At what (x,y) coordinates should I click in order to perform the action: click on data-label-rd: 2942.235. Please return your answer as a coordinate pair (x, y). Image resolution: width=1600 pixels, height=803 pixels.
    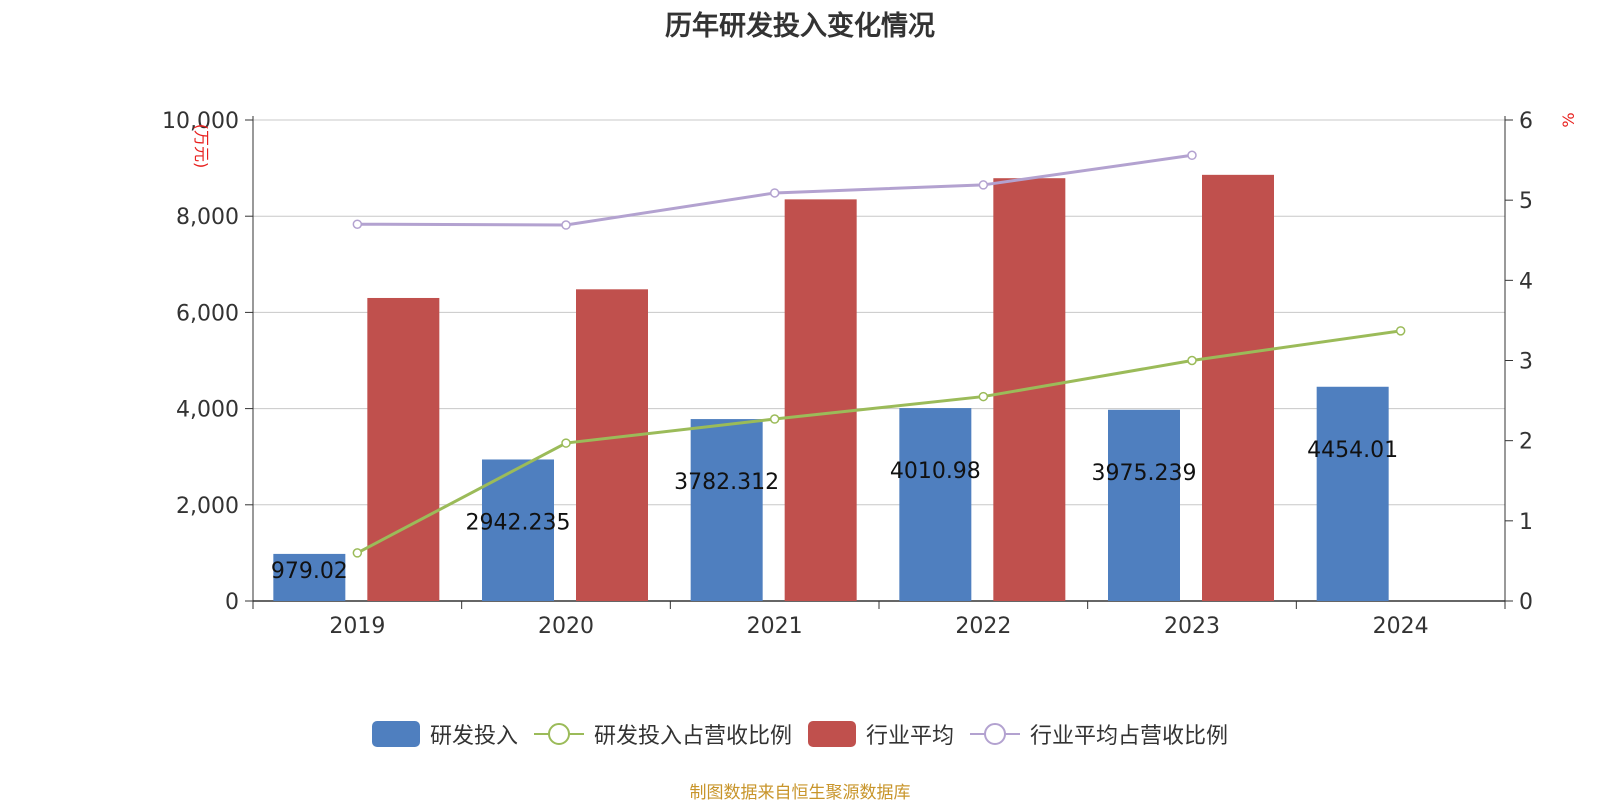
    Looking at the image, I should click on (518, 522).